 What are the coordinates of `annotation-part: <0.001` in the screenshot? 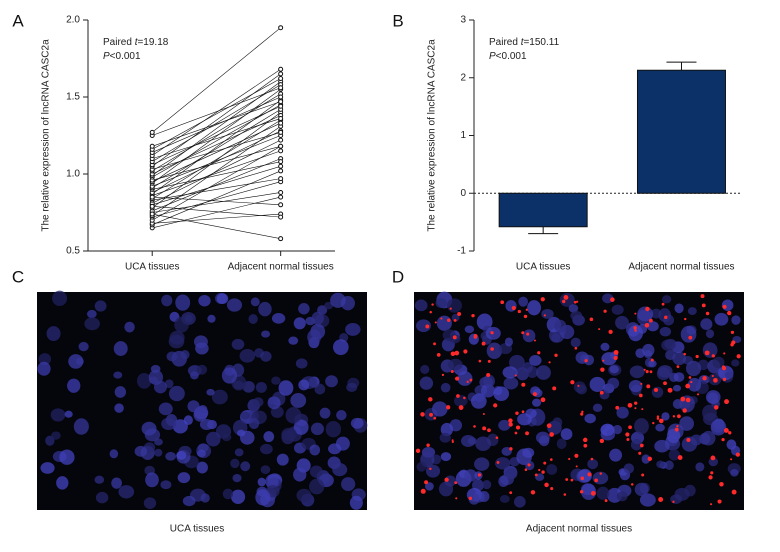 It's located at (125, 56).